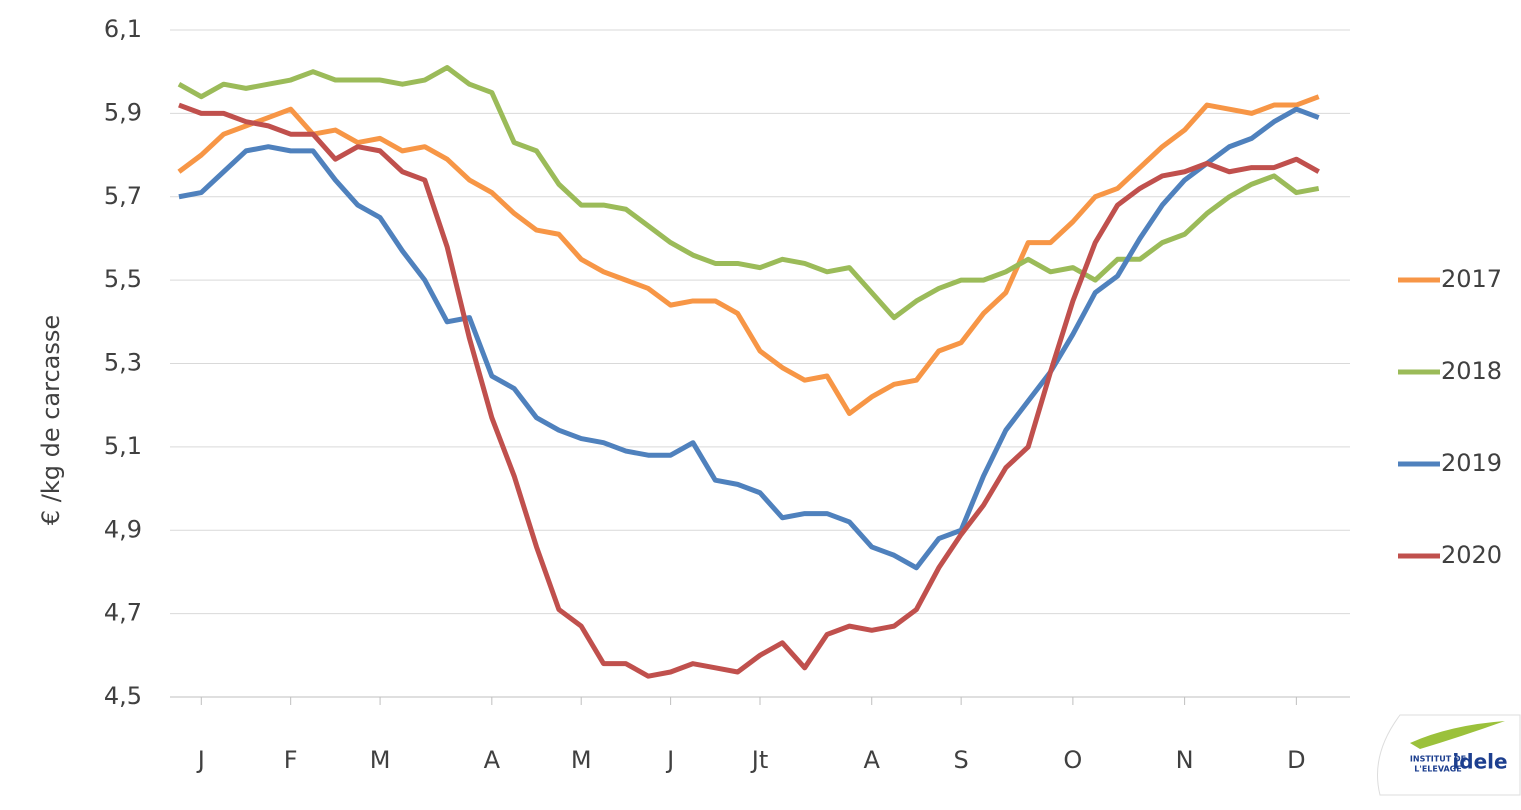 Image resolution: width=1521 pixels, height=810 pixels. Describe the element at coordinates (1471, 463) in the screenshot. I see `legend-label: 2019` at that location.